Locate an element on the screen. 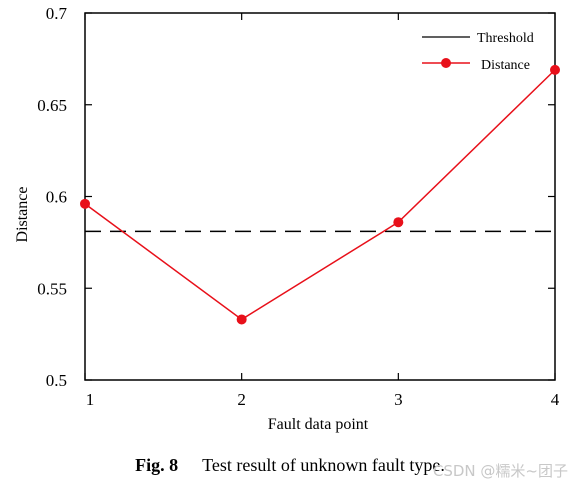  y-tick-label: 0.65 is located at coordinates (52, 105).